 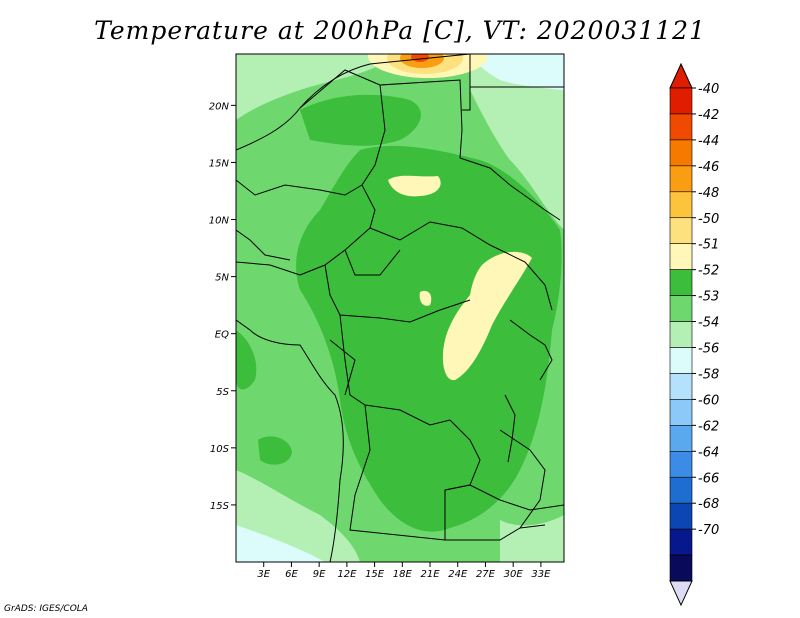 I want to click on lon-tick-label: 33E, so click(x=541, y=574).